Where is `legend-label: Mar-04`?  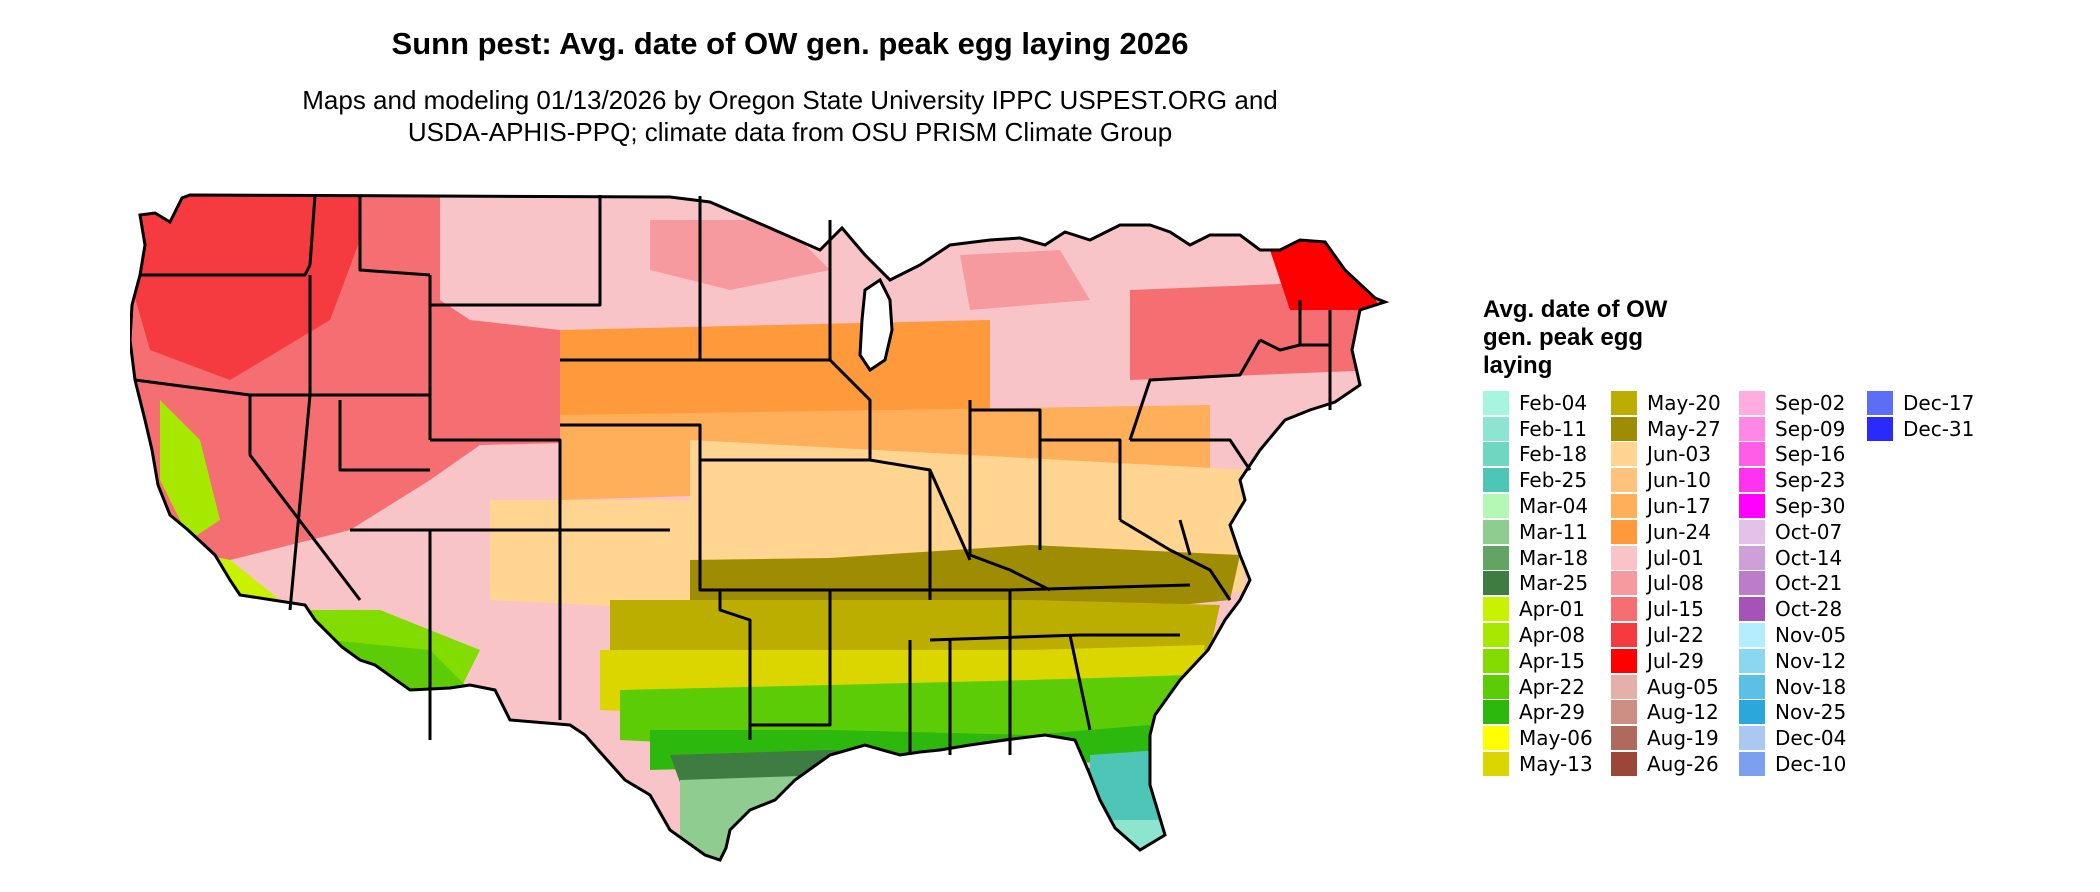 legend-label: Mar-04 is located at coordinates (1554, 506).